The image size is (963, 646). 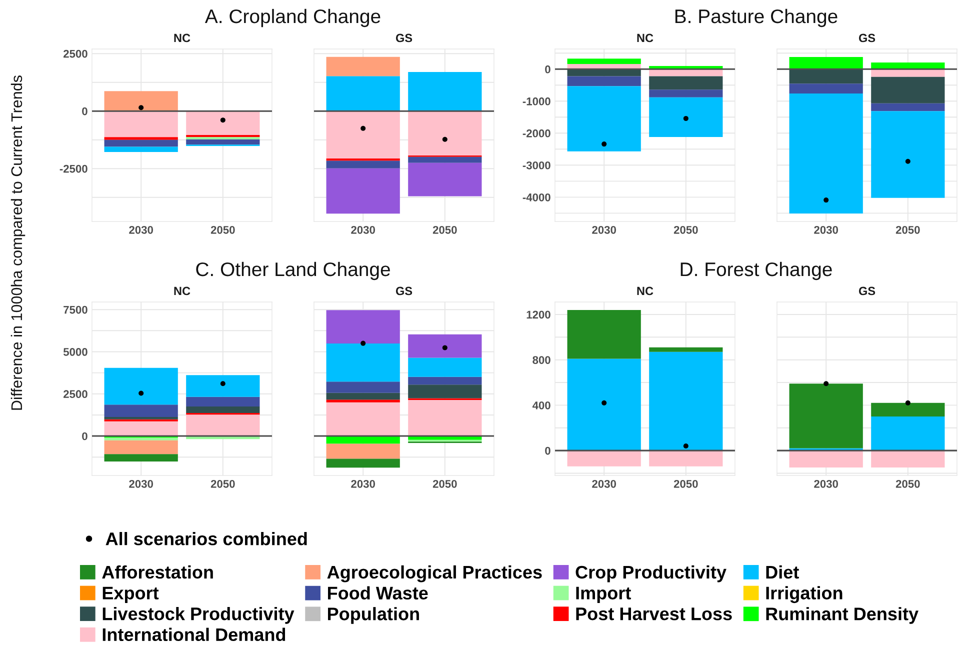 What do you see at coordinates (654, 614) in the screenshot?
I see `legend-label: Post Harvest Loss` at bounding box center [654, 614].